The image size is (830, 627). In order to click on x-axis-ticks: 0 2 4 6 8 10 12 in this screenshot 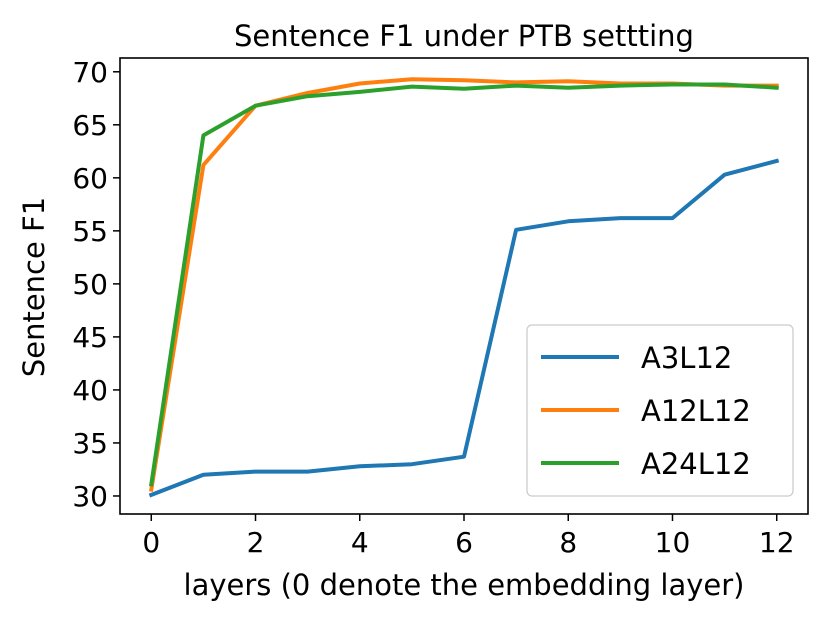, I will do `click(468, 536)`.